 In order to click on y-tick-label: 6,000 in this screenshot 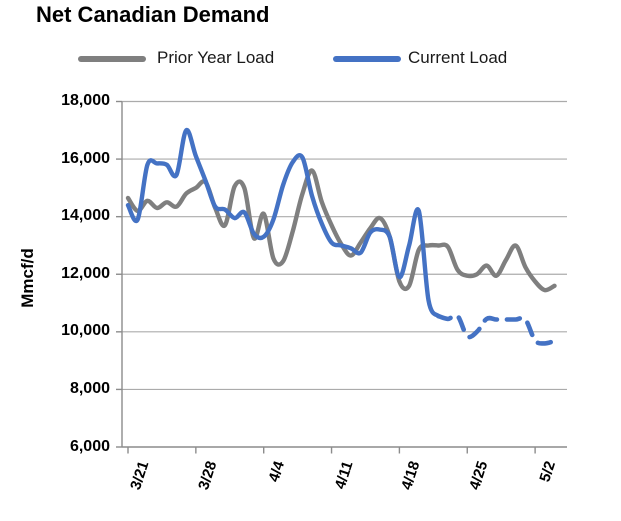, I will do `click(89, 446)`.